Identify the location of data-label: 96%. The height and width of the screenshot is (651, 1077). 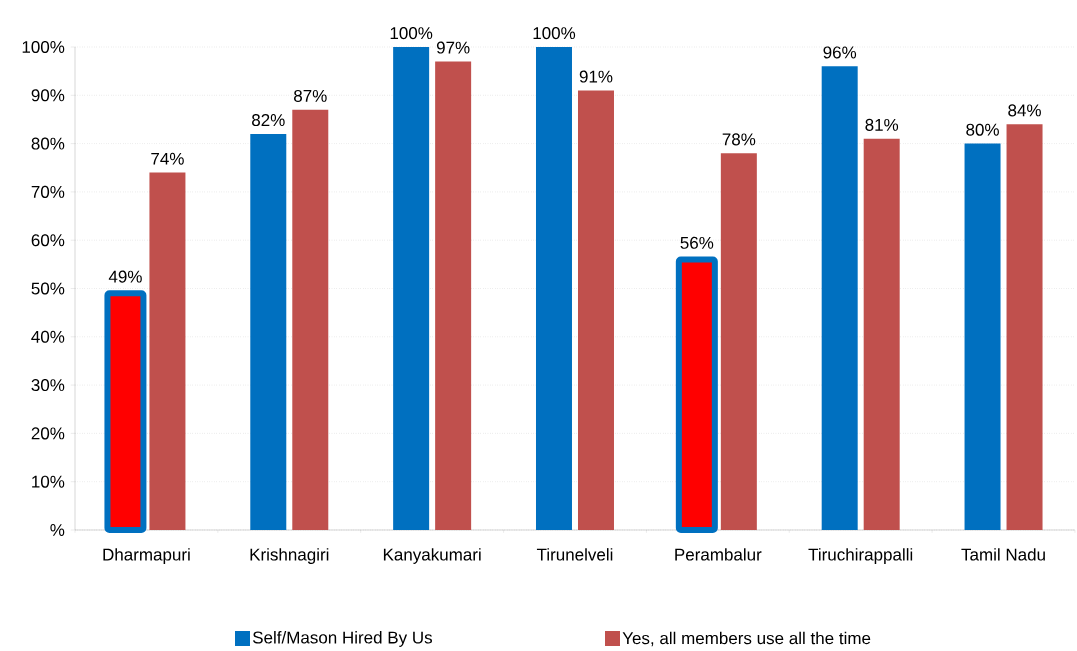
(840, 52).